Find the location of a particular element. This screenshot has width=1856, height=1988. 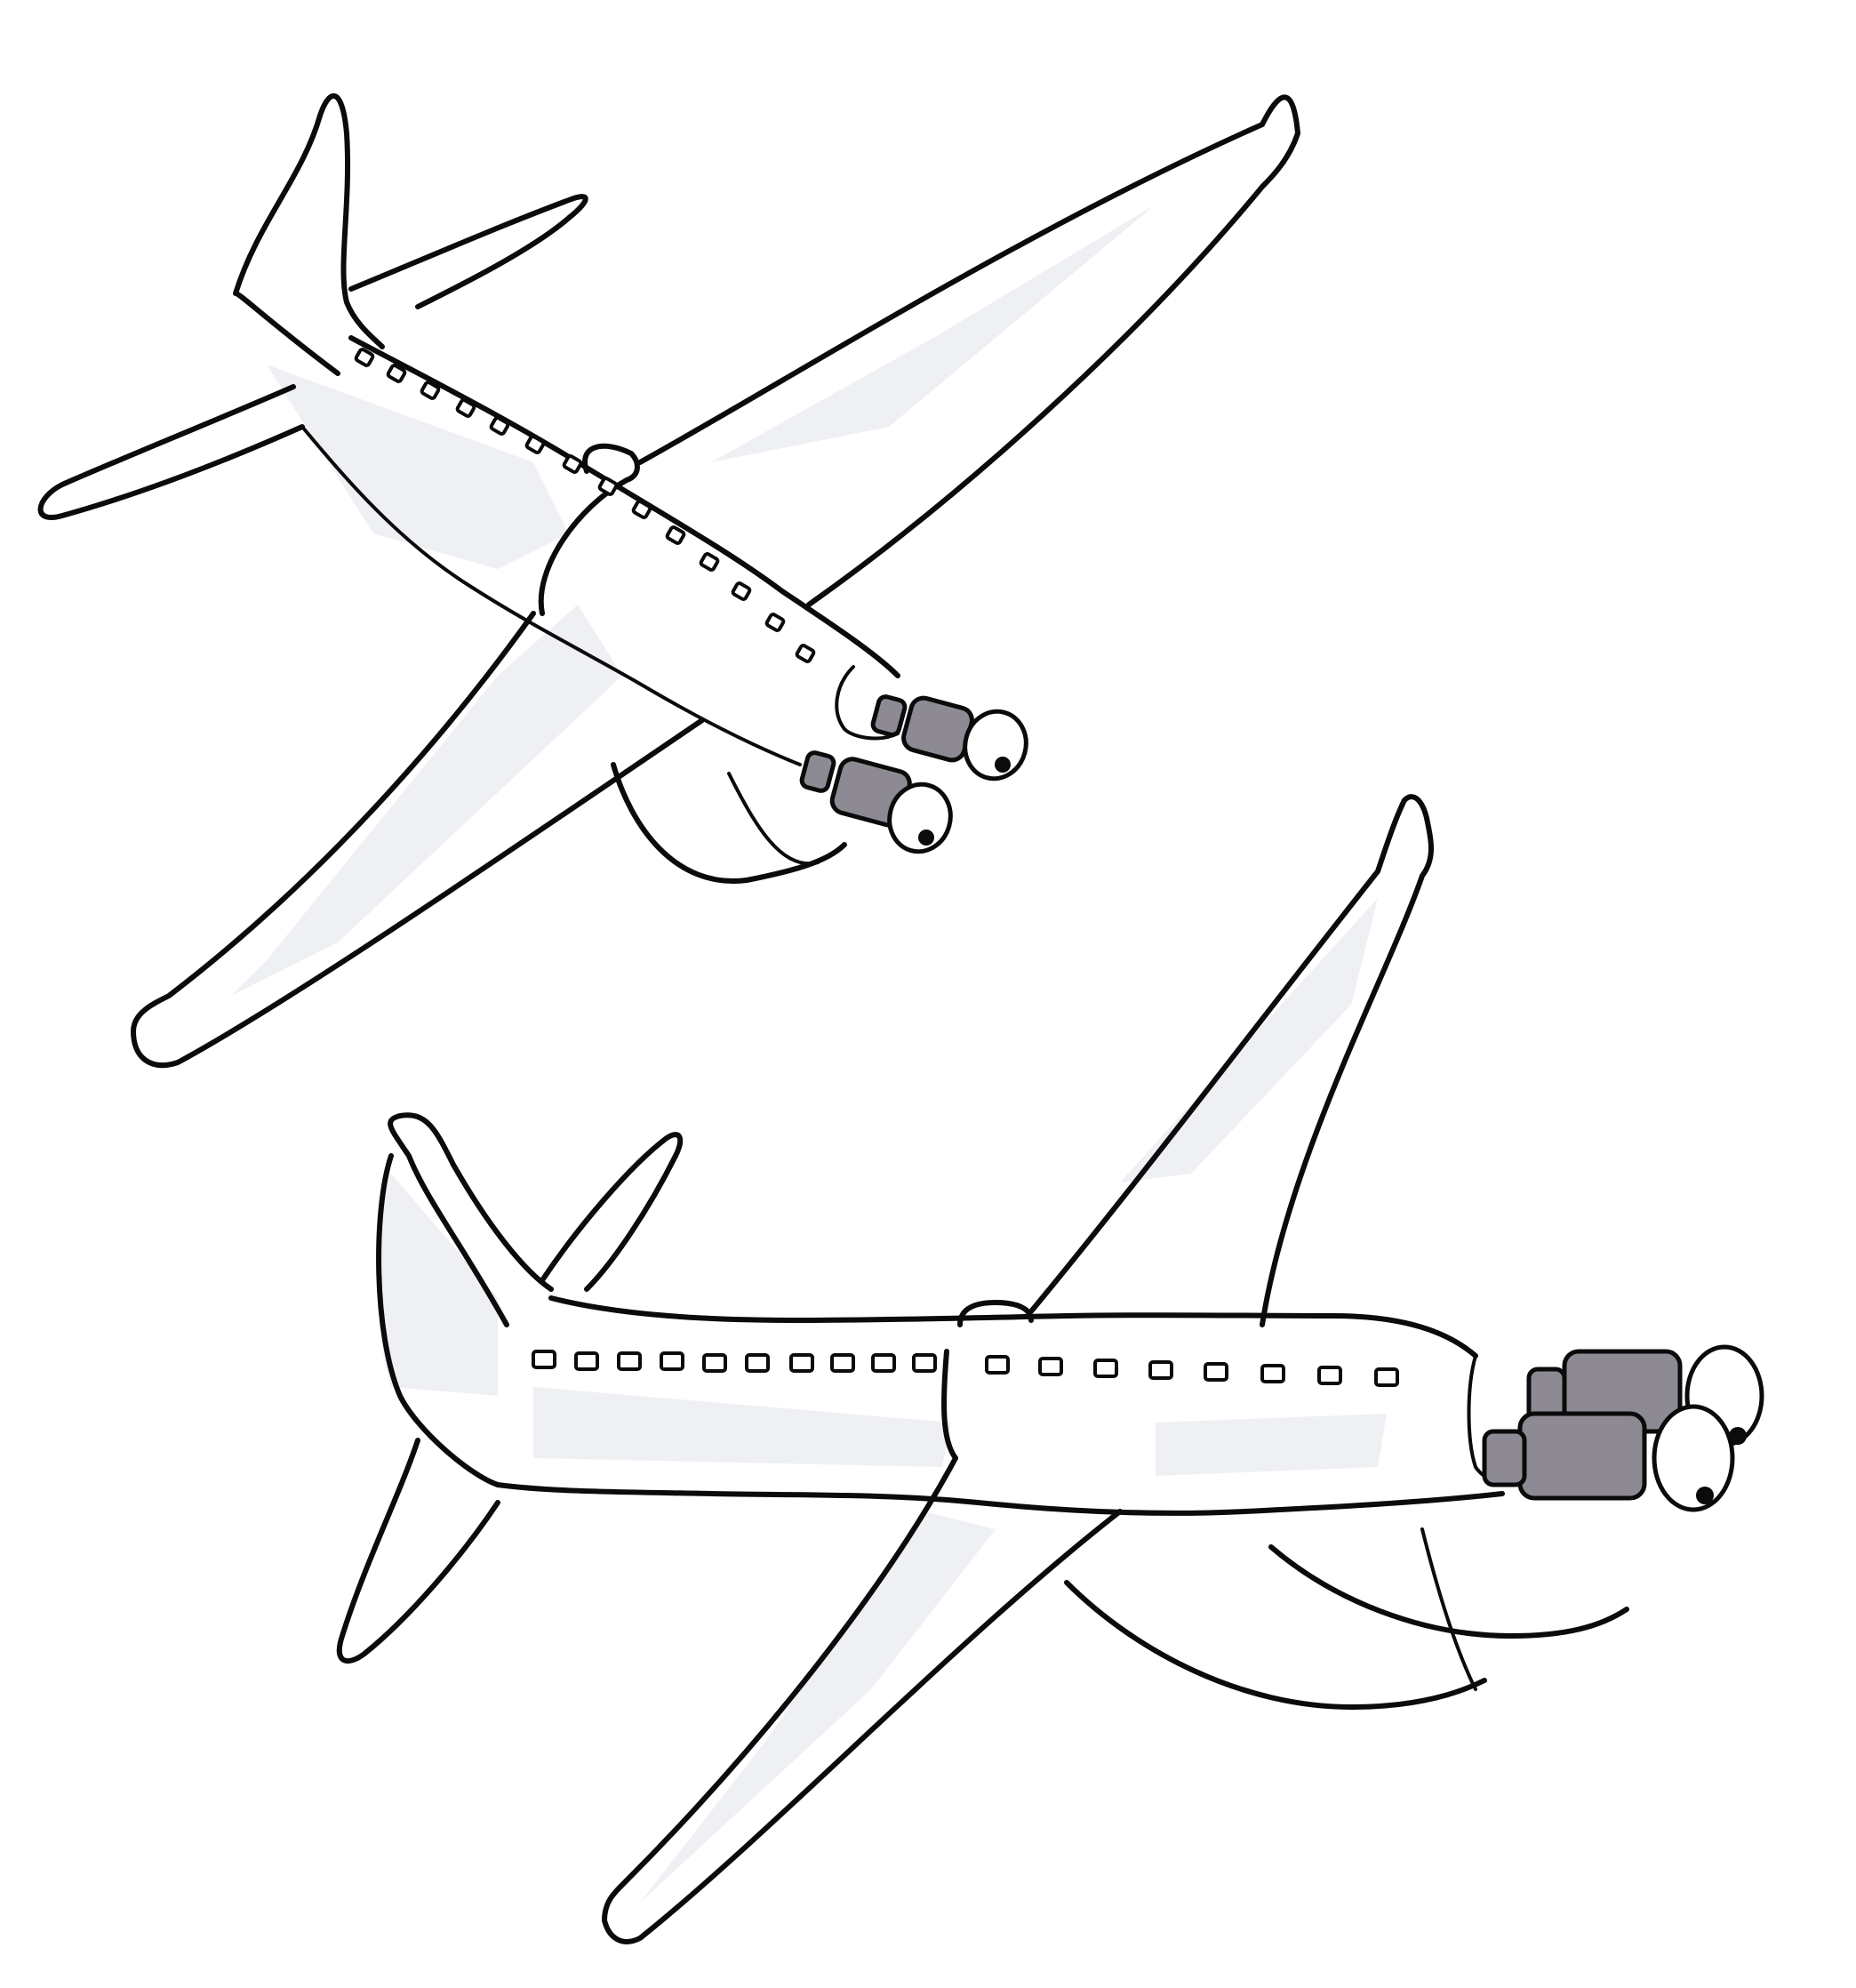

lower-fuselage-top is located at coordinates (1013, 1327).